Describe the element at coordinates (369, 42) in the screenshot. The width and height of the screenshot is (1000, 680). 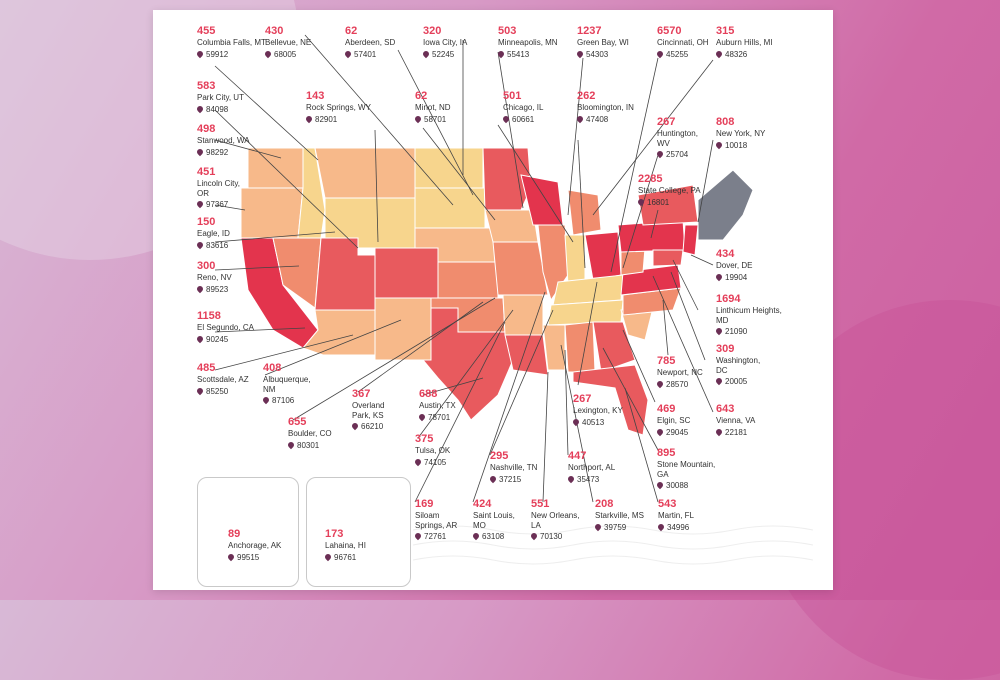
I see `label-aberdeen: 62 Aberdeen, SD 57401` at that location.